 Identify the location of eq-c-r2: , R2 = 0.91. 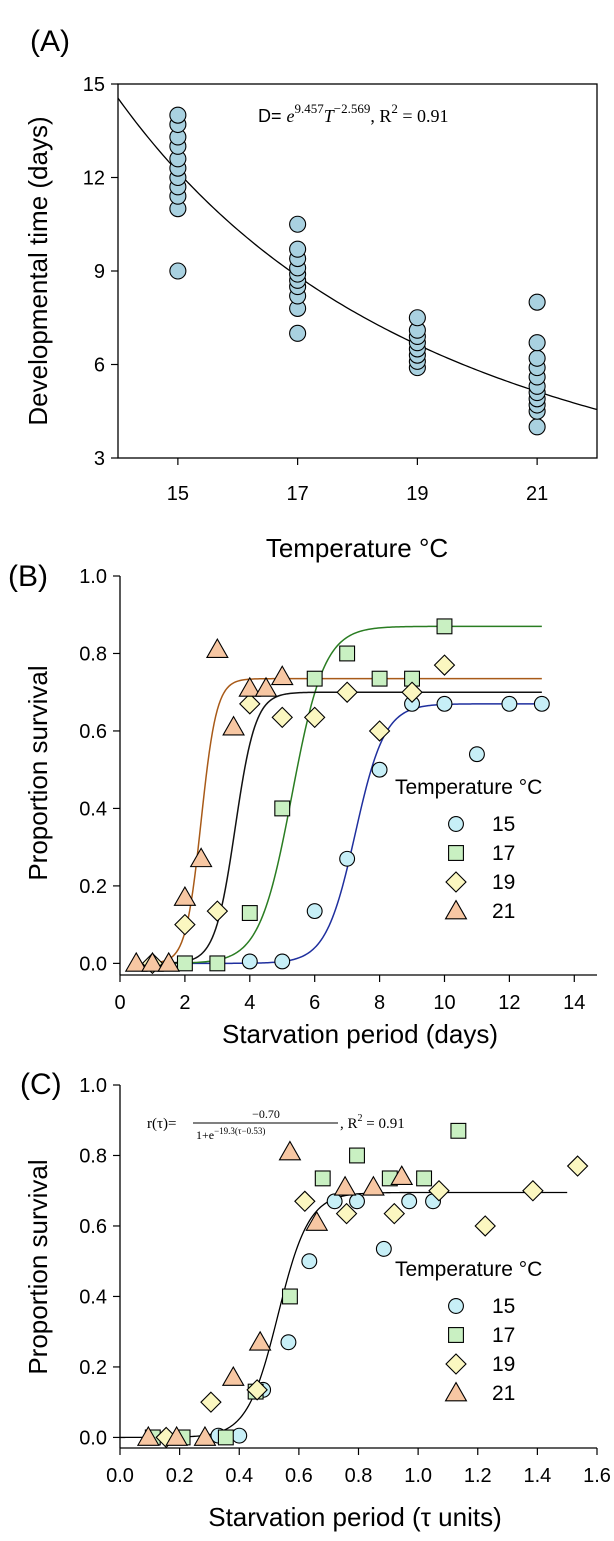
(372, 1122).